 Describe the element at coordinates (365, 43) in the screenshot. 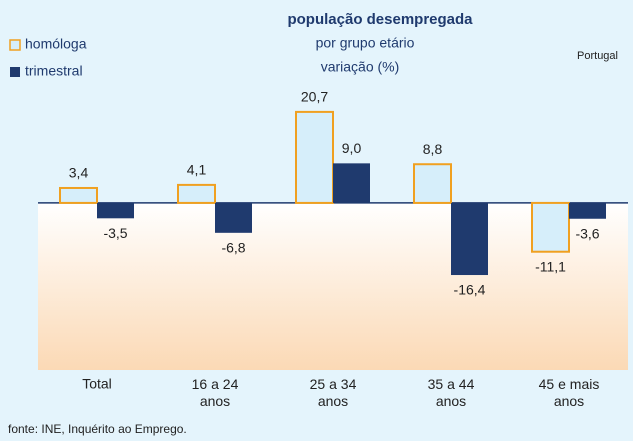

I see `chart-subtitle: por grupo etário` at that location.